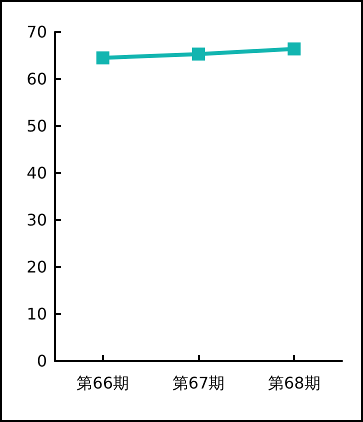 This screenshot has width=363, height=422. What do you see at coordinates (294, 383) in the screenshot?
I see `x-tick-label: 第68期` at bounding box center [294, 383].